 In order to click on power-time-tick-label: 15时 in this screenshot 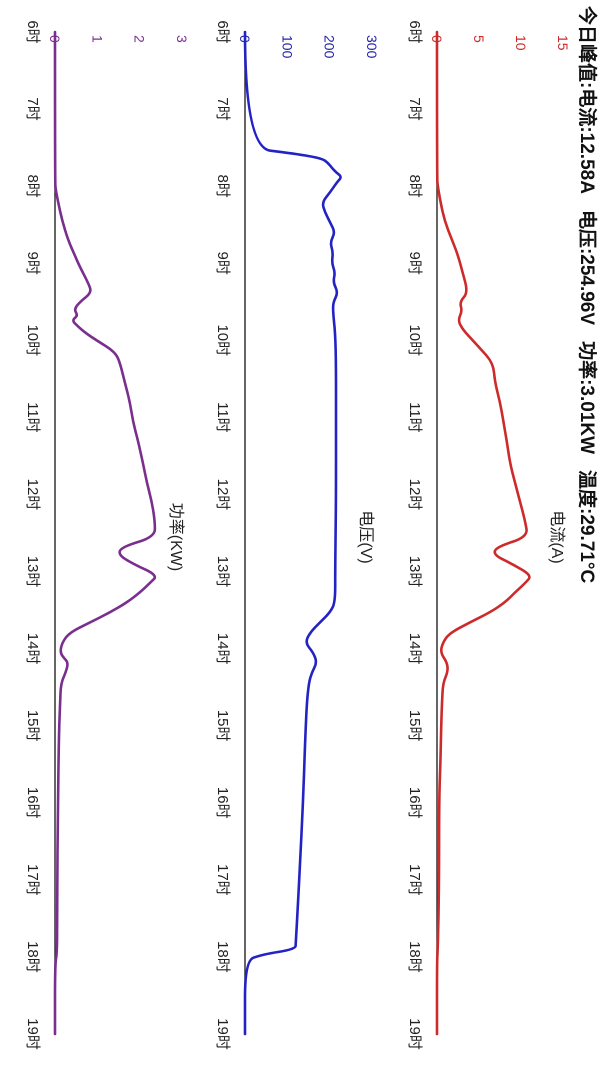, I will do `click(32, 726)`.